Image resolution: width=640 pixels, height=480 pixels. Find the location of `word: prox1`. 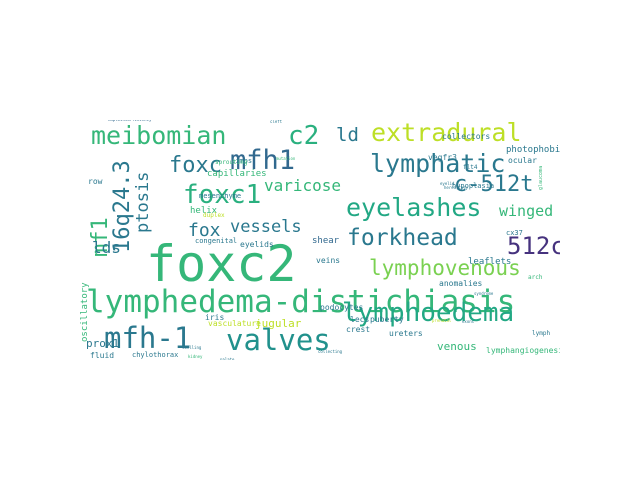

word: prox1 is located at coordinates (103, 343).